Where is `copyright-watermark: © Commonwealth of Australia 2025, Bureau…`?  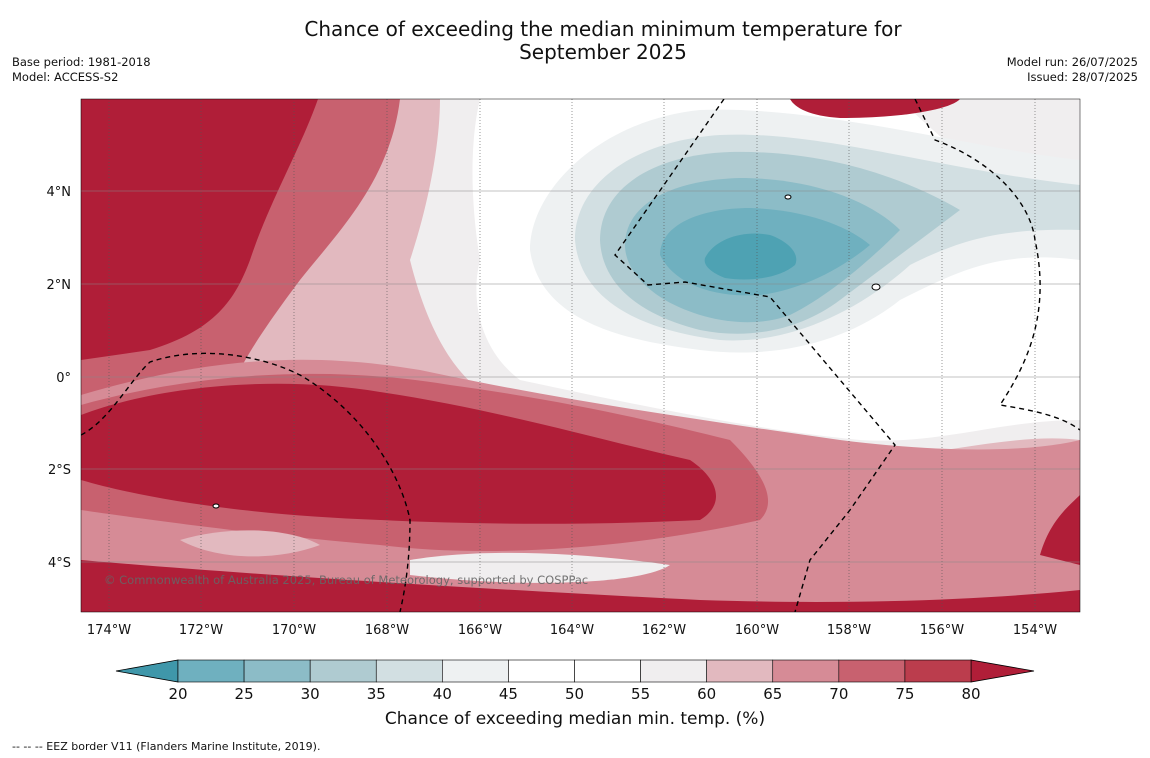 copyright-watermark: © Commonwealth of Australia 2025, Bureau… is located at coordinates (346, 580).